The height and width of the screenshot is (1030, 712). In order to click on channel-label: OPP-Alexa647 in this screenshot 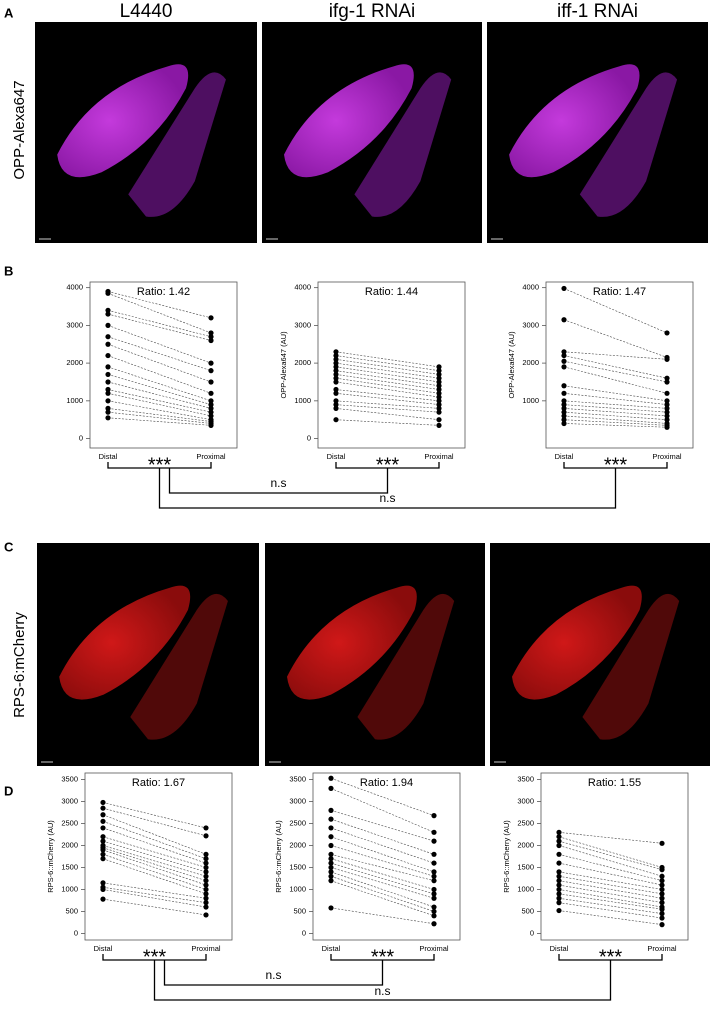, I will do `click(19, 129)`.